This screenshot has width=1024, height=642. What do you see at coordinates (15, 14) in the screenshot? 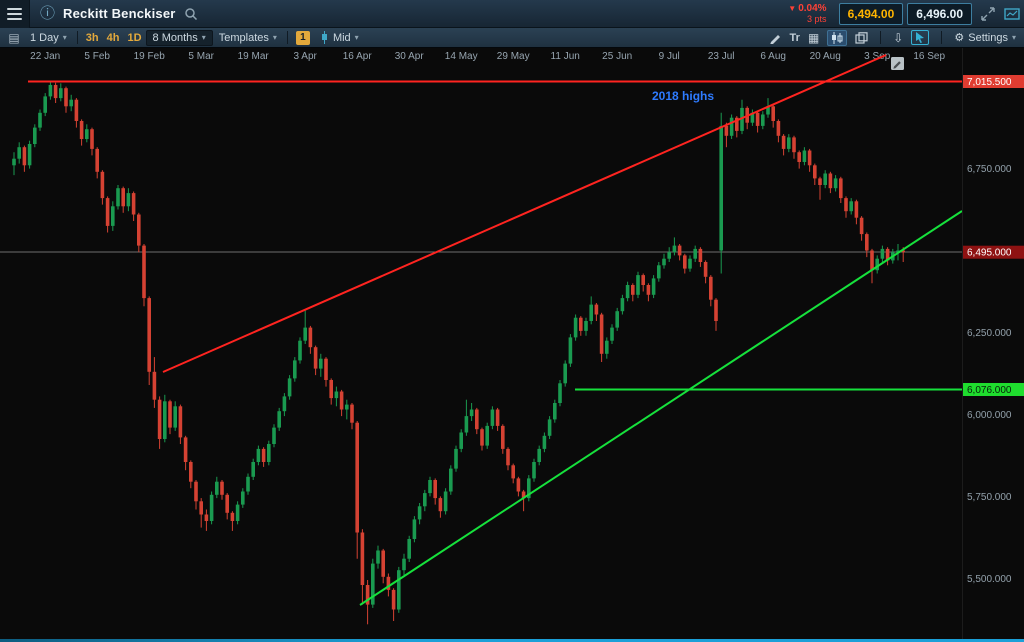
I see `menu-button` at bounding box center [15, 14].